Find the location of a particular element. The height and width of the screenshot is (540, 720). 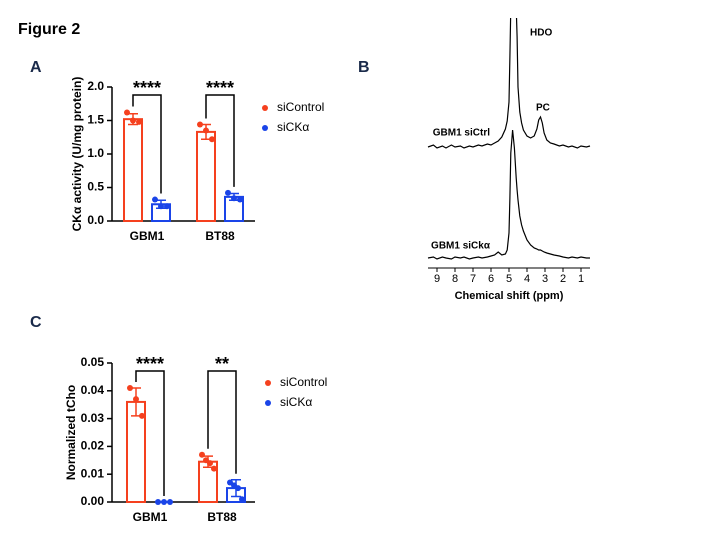

y-tick-label: 0.05 is located at coordinates (93, 362).